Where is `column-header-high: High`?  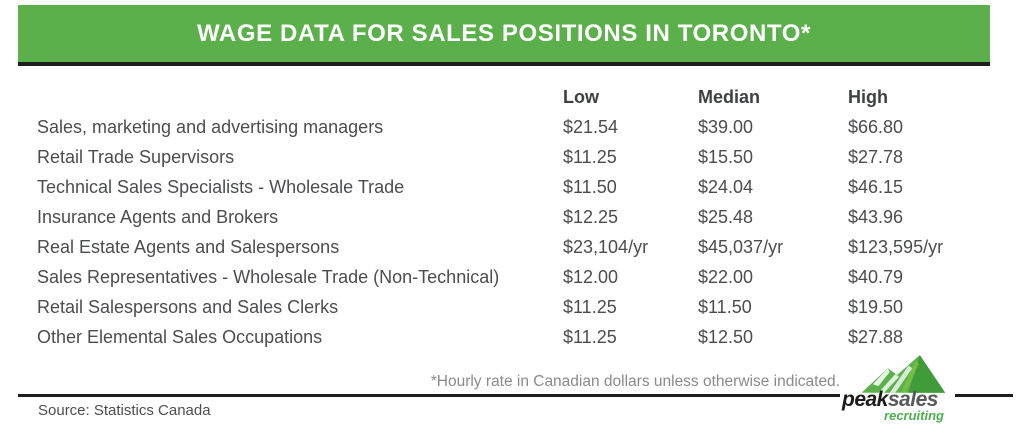 column-header-high: High is located at coordinates (868, 96).